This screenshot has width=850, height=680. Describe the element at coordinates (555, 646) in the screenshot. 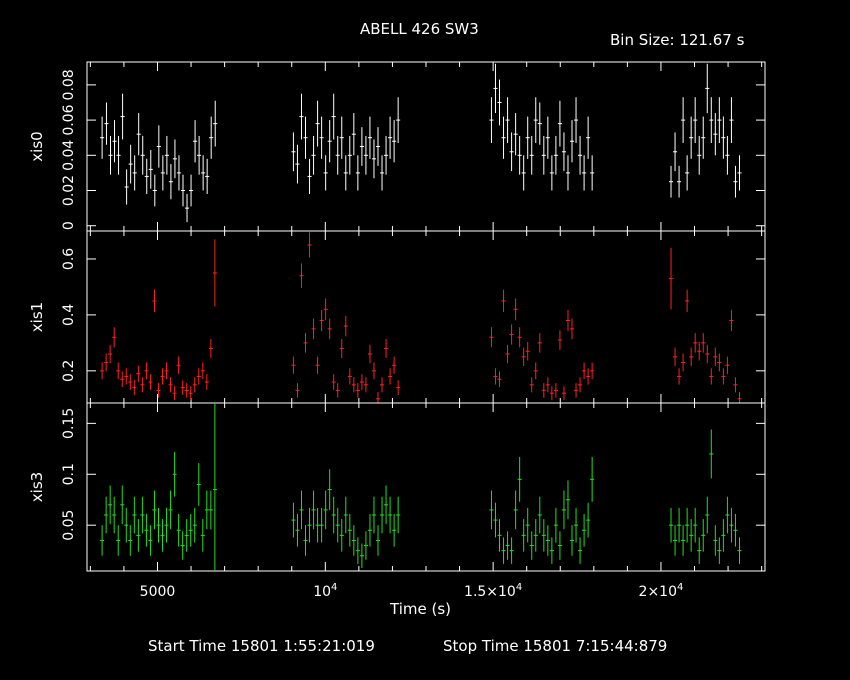

I see `stop-time-label: Stop Time 15801 7:15:44:879` at that location.